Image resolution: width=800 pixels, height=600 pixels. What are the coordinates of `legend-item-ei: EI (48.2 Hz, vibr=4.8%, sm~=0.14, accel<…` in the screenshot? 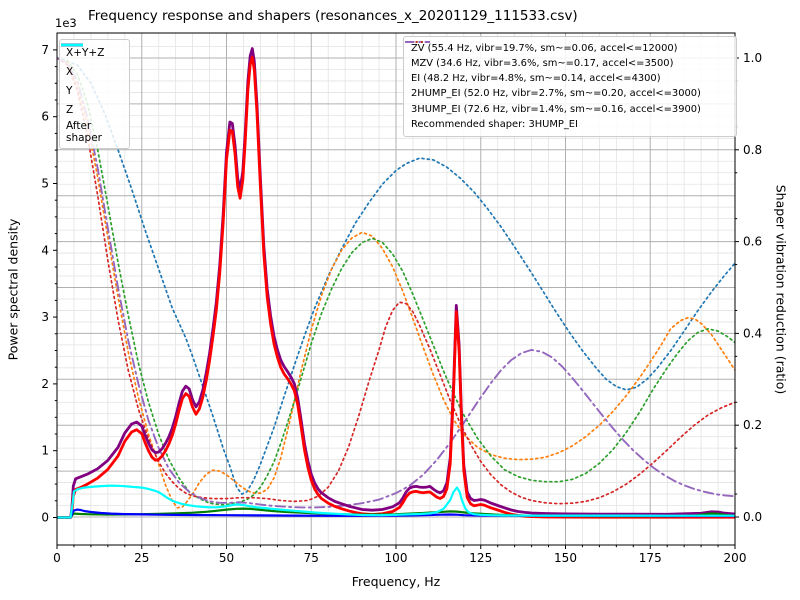 It's located at (567, 63).